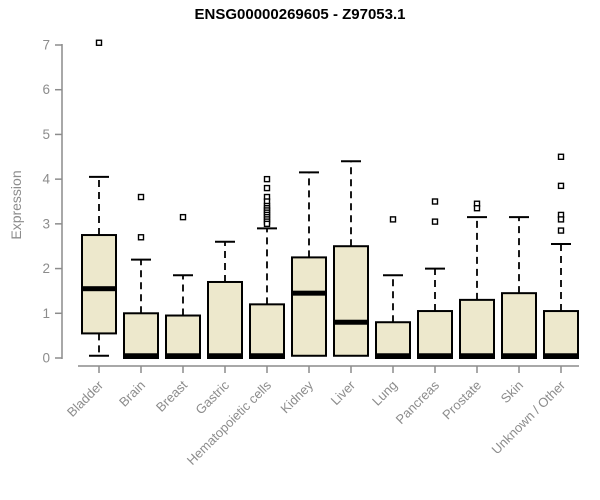  Describe the element at coordinates (46, 45) in the screenshot. I see `y-tick-label: 7` at that location.